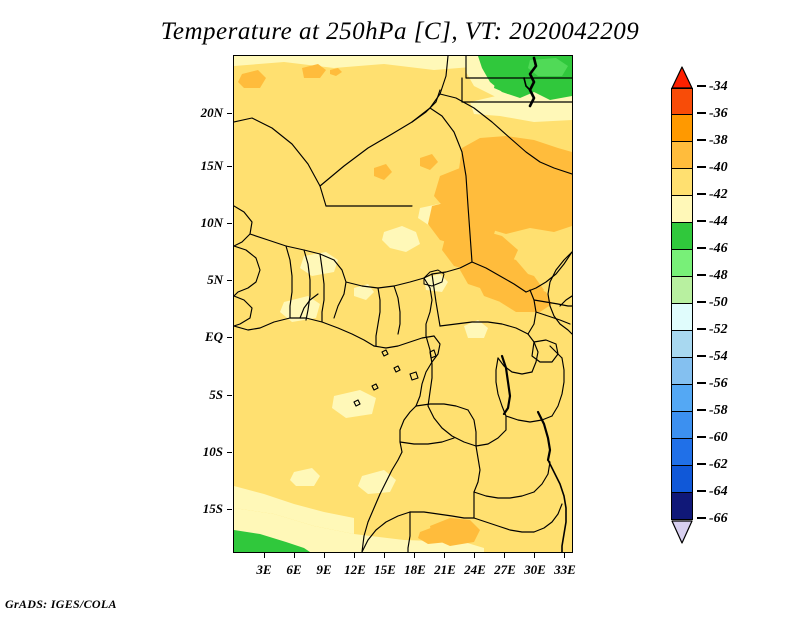  I want to click on x-axis-label-15e: 15E, so click(385, 569).